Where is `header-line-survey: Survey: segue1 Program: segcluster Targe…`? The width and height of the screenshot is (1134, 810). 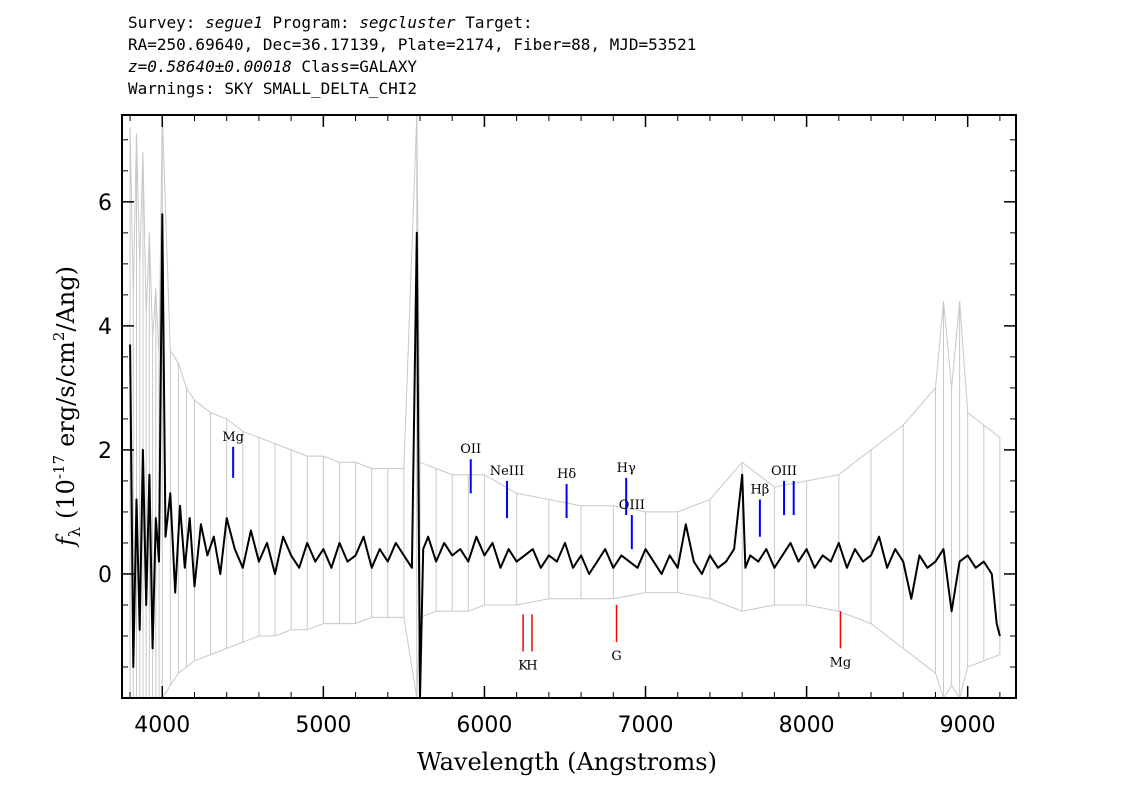 header-line-survey: Survey: segue1 Program: segcluster Targe… is located at coordinates (412, 23).